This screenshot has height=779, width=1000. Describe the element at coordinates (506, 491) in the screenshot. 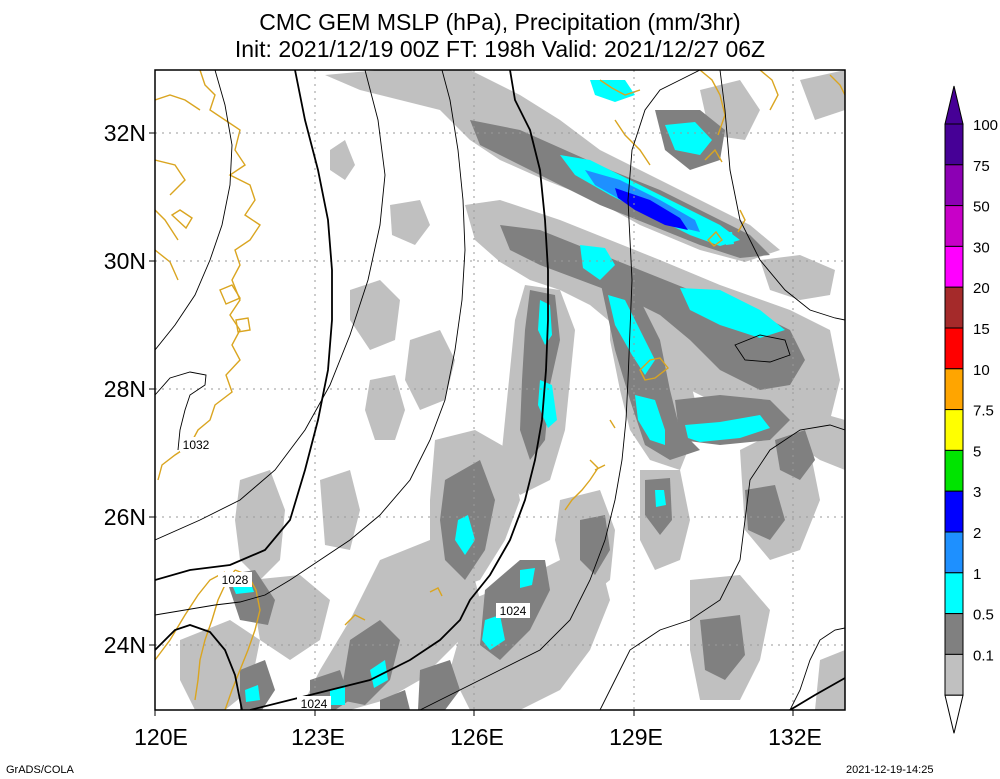

I see `coastline-ryukyu` at that location.